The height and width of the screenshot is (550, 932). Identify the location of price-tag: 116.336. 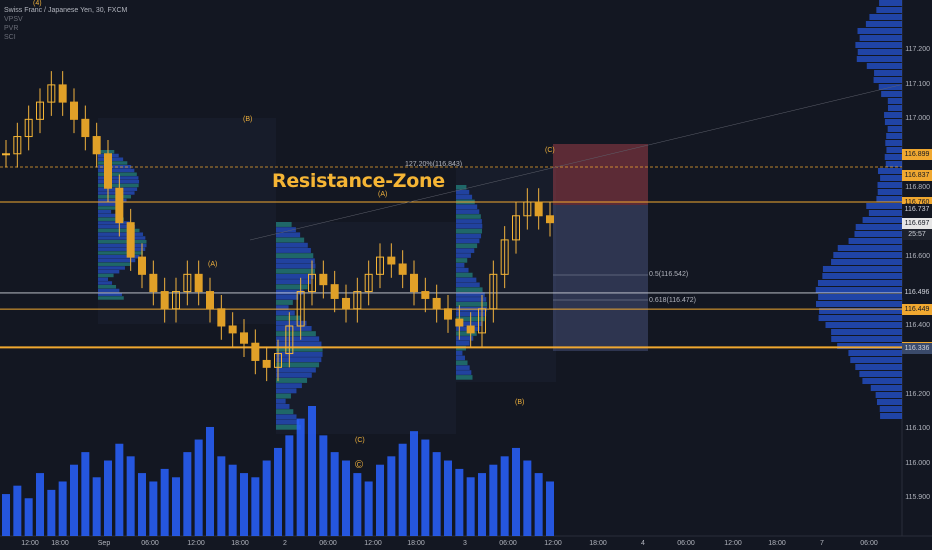
(917, 348).